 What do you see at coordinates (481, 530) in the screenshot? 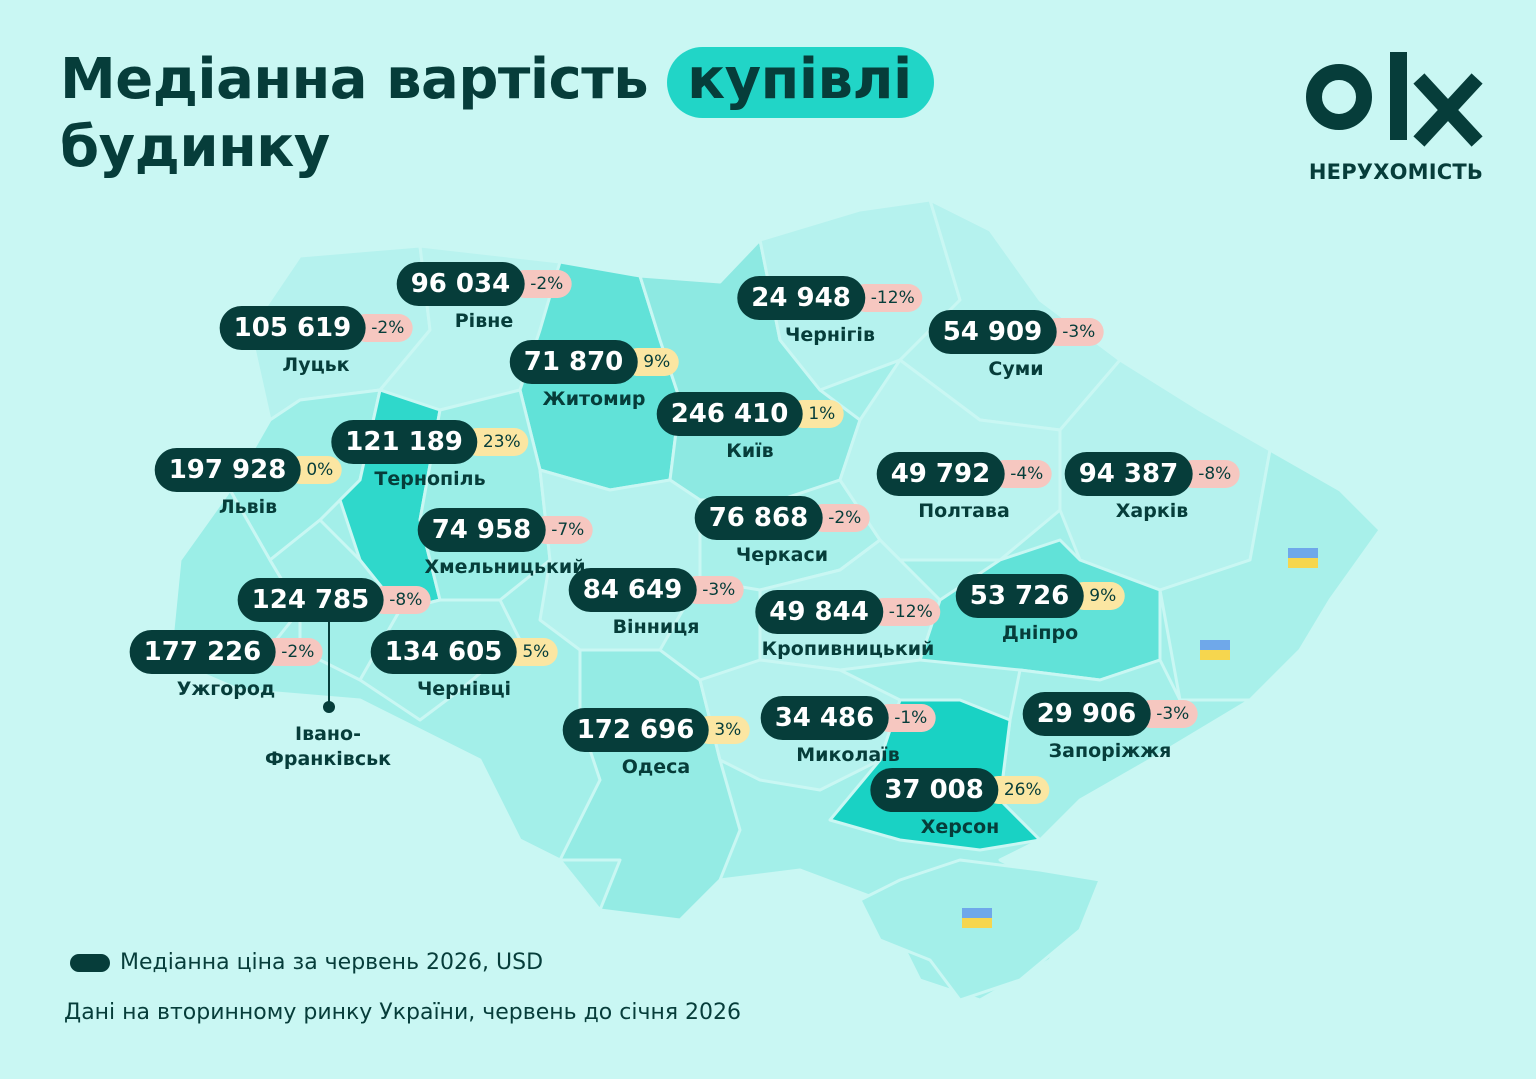
I see `price-pill: 74 958` at bounding box center [481, 530].